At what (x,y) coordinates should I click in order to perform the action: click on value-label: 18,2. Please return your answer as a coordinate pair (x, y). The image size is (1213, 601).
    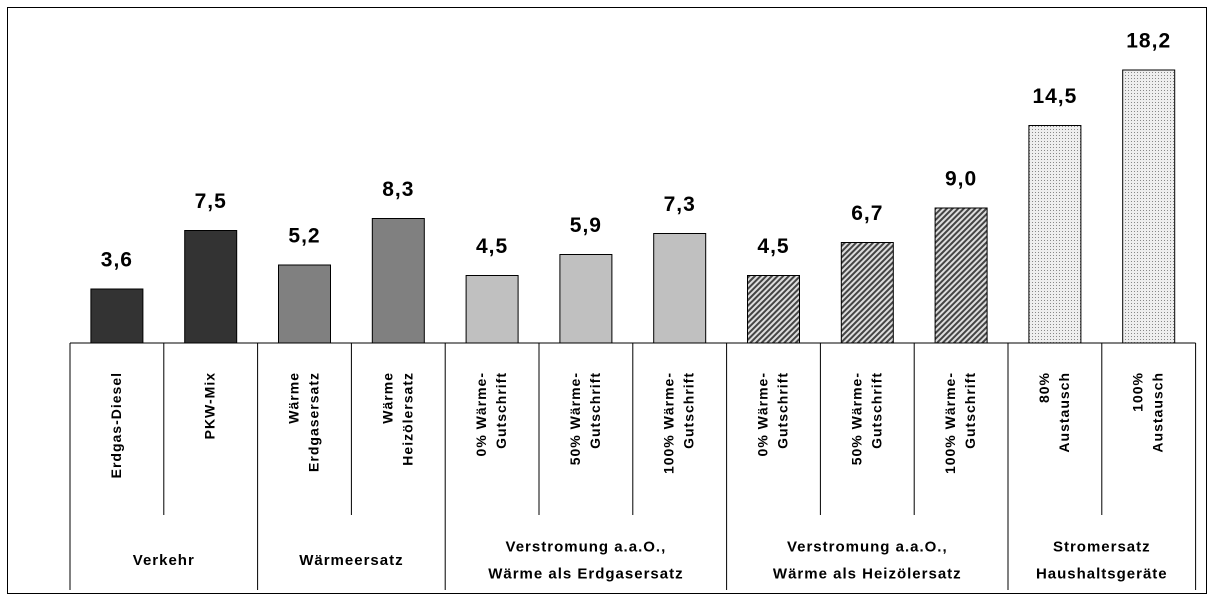
    Looking at the image, I should click on (1148, 41).